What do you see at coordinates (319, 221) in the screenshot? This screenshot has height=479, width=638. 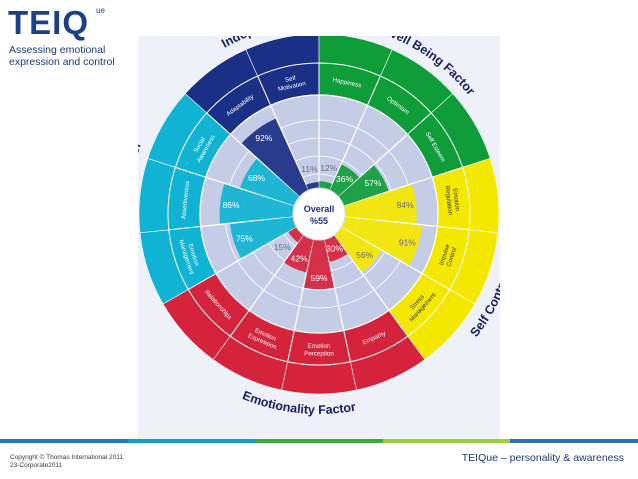 I see `center-value: %55` at bounding box center [319, 221].